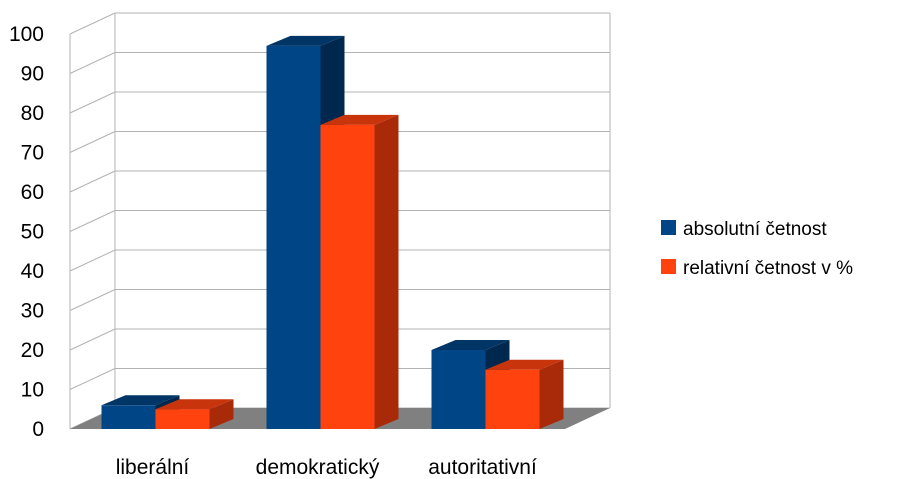 This screenshot has width=917, height=479. Describe the element at coordinates (32, 113) in the screenshot. I see `y-tick-label: 80` at that location.